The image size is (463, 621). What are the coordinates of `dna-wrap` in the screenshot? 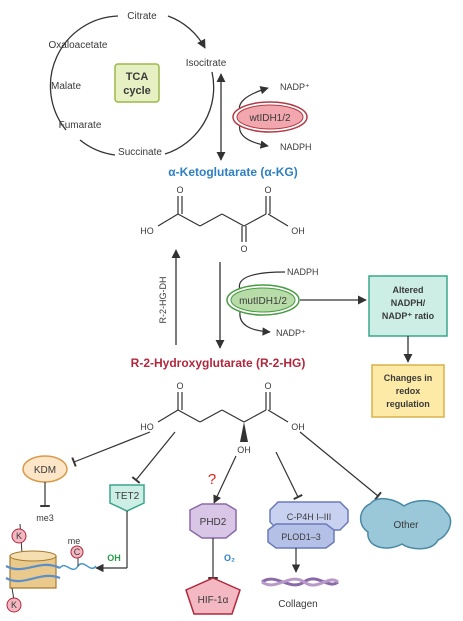 It's located at (33, 573).